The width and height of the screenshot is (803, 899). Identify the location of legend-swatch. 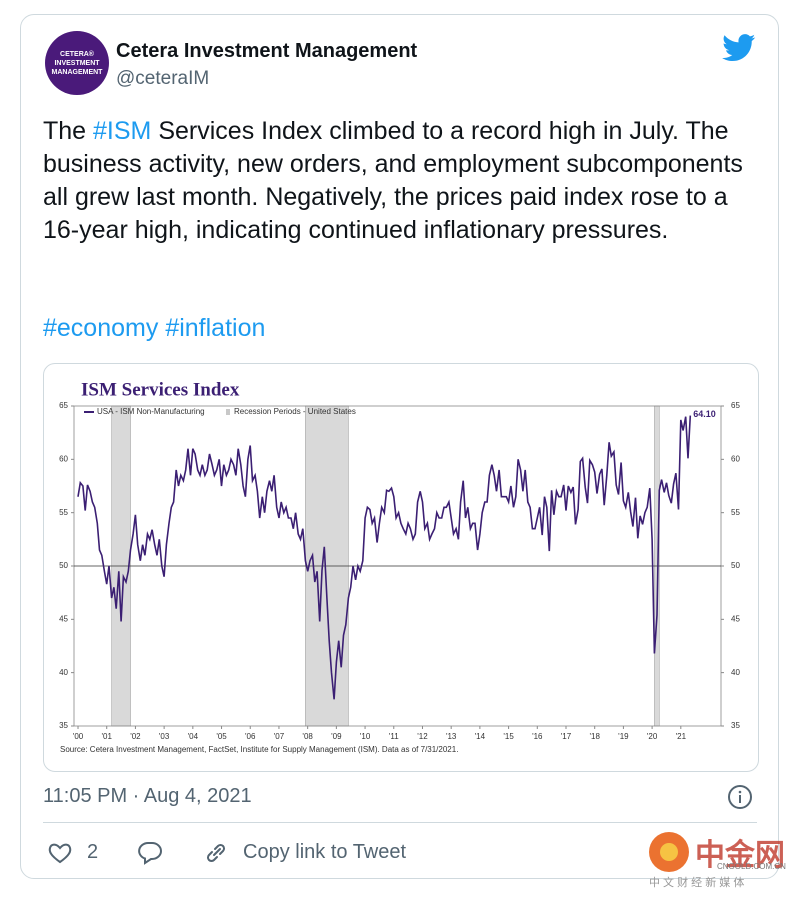
(228, 412).